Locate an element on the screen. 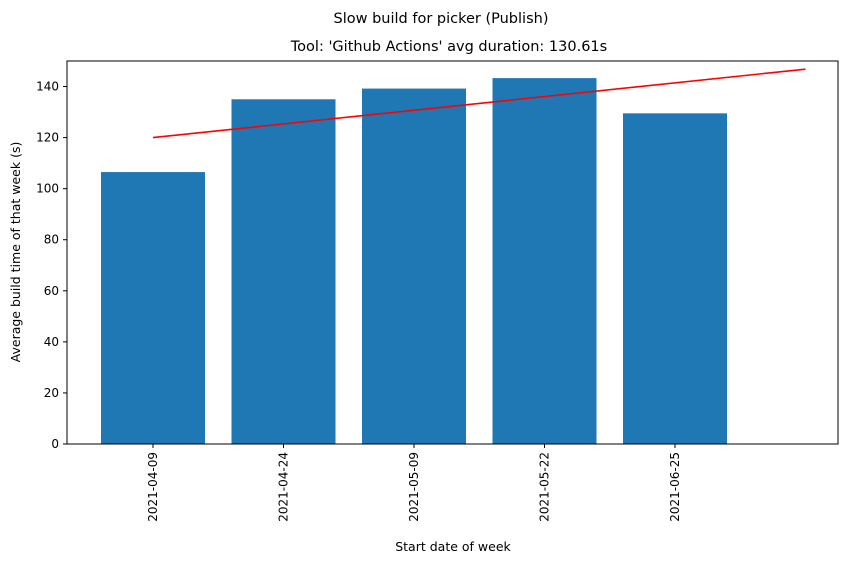  x-tick-label-2021-05-22: 2021-05-22 is located at coordinates (545, 487).